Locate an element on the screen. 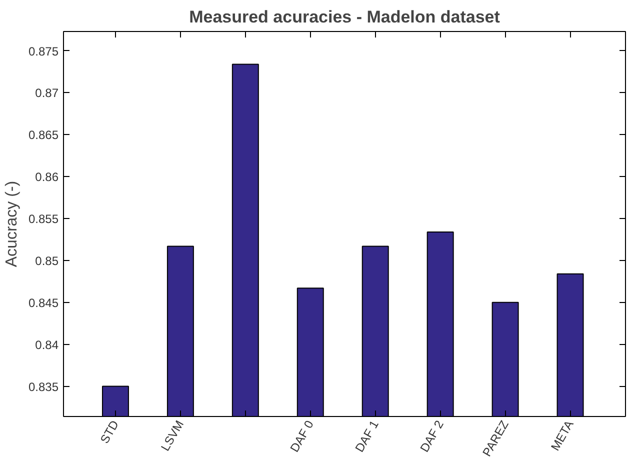 This screenshot has width=640, height=465. x-tick-label: DAF 1 is located at coordinates (367, 436).